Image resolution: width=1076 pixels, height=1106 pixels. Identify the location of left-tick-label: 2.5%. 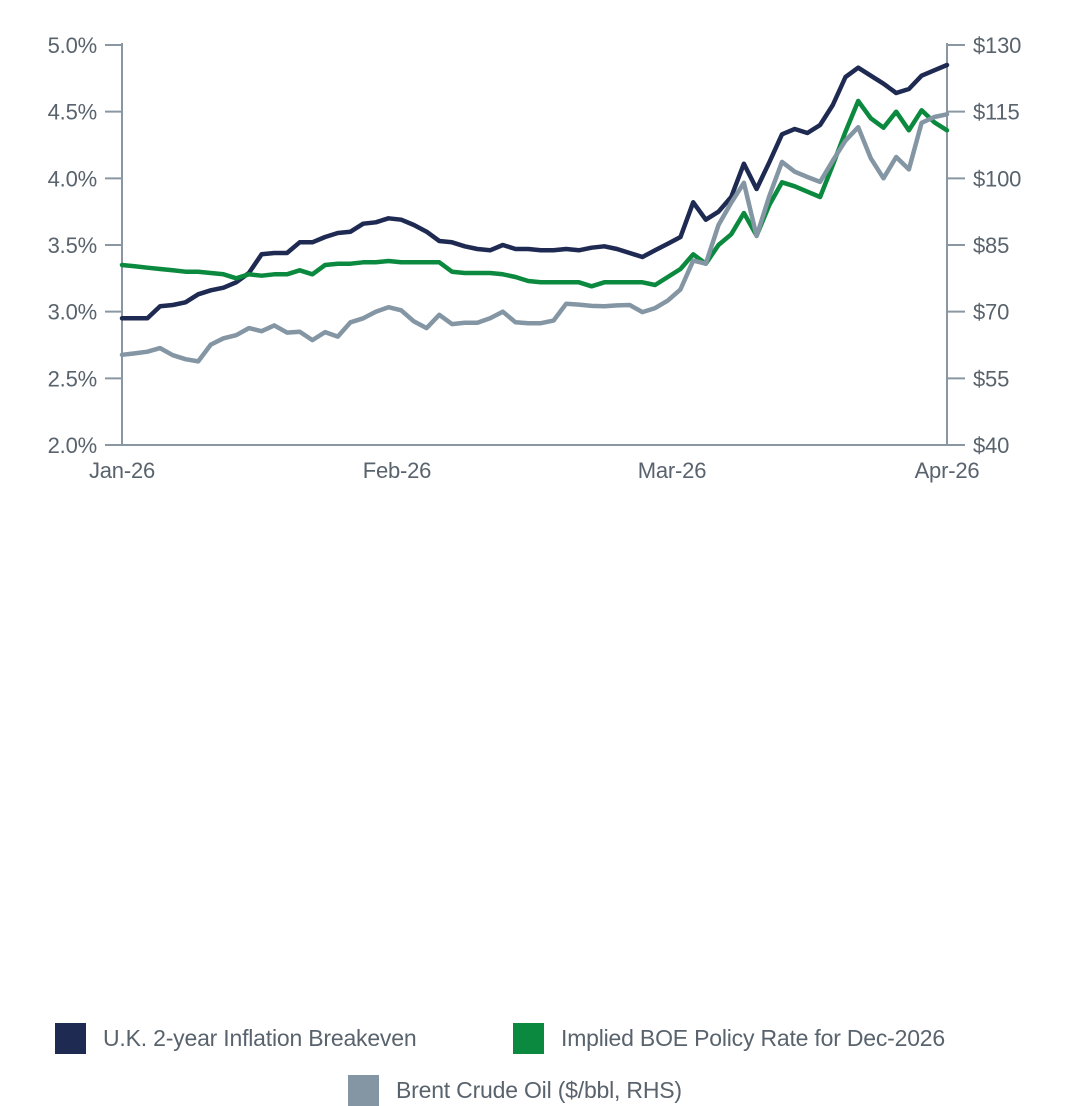
(72, 378).